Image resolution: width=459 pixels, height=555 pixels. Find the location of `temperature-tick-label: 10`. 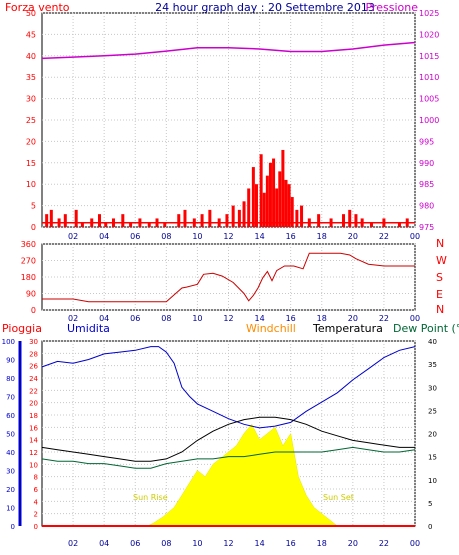

temperature-tick-label: 10 is located at coordinates (432, 481).